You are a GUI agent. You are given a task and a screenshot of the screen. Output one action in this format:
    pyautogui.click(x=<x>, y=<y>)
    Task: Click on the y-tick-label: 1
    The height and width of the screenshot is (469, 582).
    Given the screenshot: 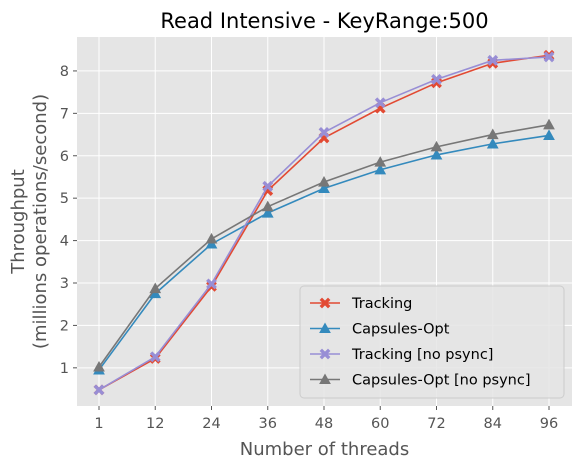 What is the action you would take?
    pyautogui.click(x=64, y=369)
    